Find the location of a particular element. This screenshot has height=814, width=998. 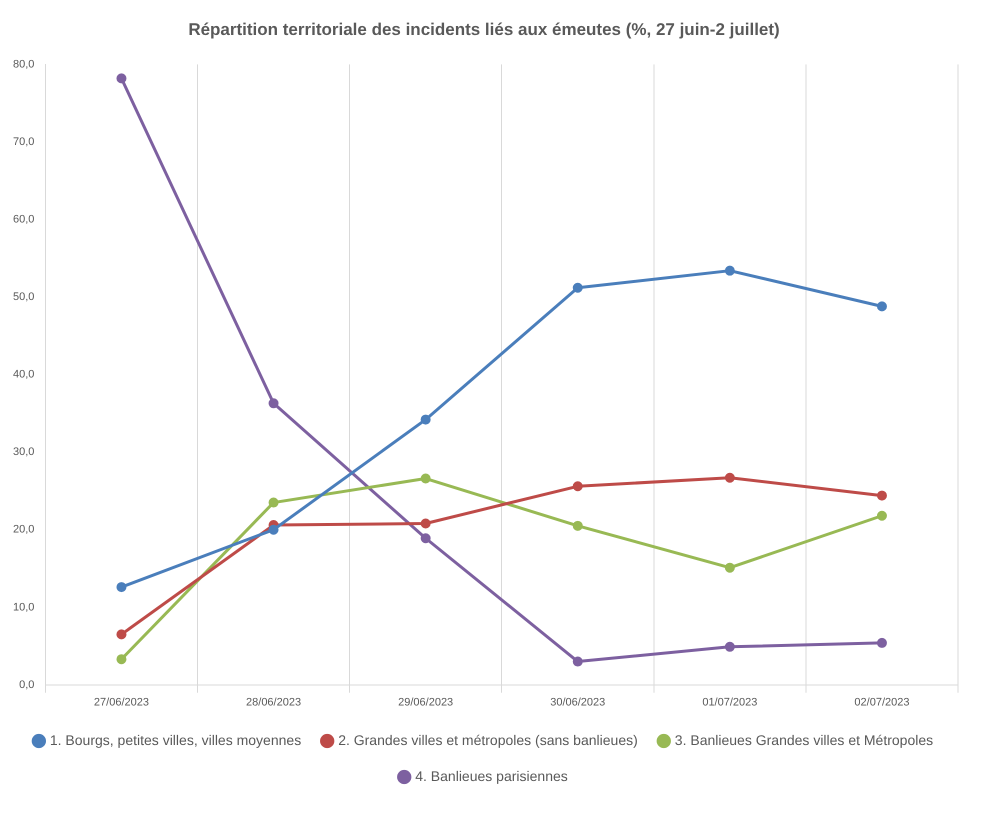

y-tick-label: 40,0 is located at coordinates (23, 374).